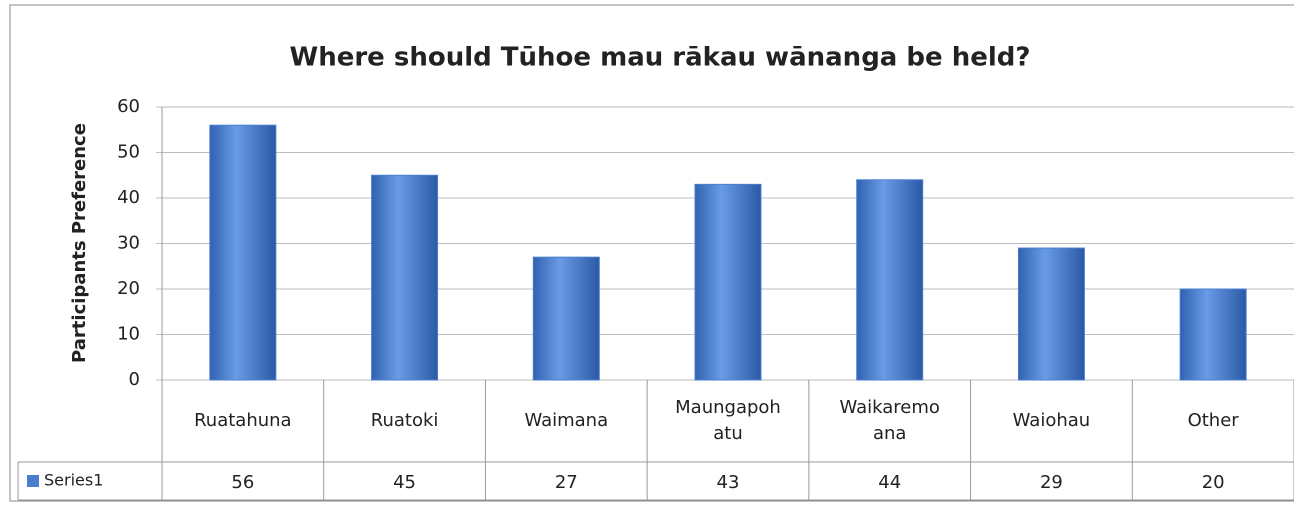 This screenshot has width=1294, height=508. Describe the element at coordinates (242, 482) in the screenshot. I see `table-value: 56` at that location.